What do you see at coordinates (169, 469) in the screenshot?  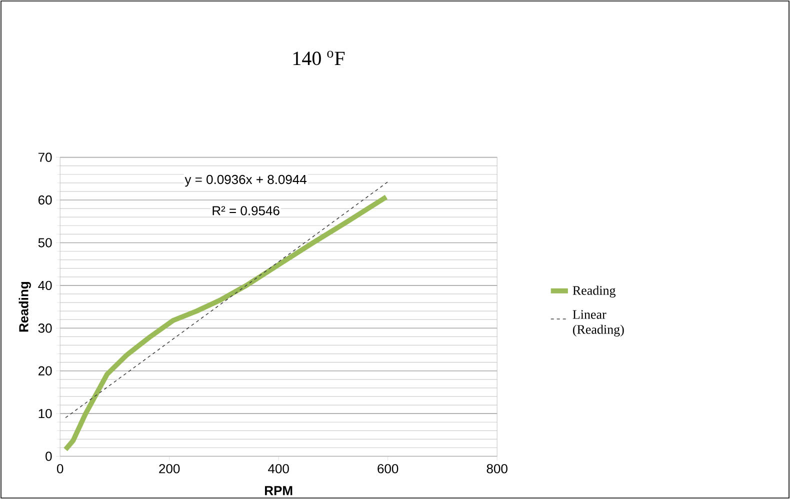 I see `x-tick-label: 200` at bounding box center [169, 469].